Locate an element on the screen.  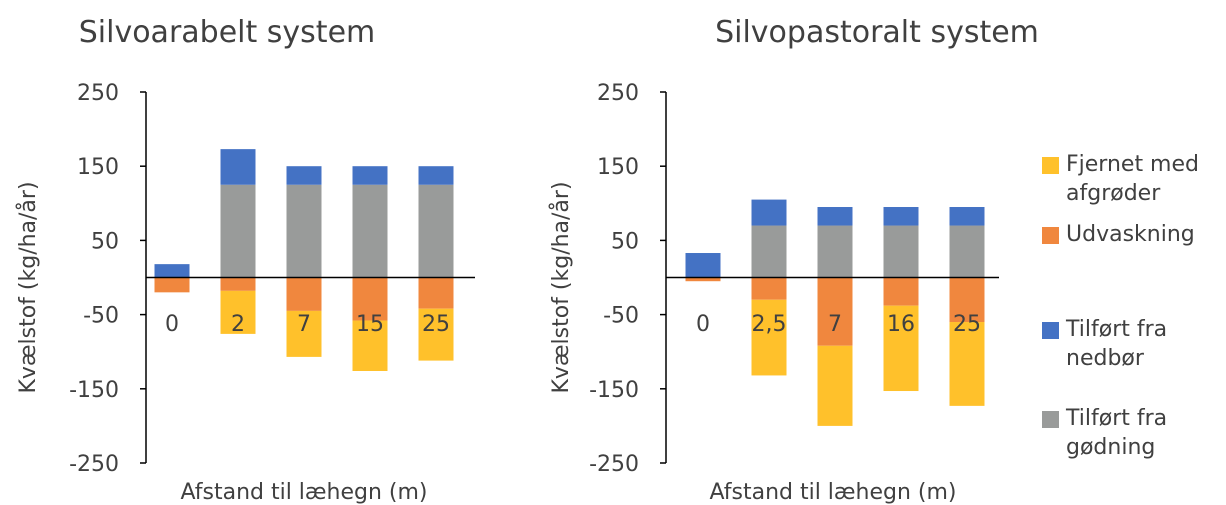
legend-label-line: gødning is located at coordinates (1111, 447).